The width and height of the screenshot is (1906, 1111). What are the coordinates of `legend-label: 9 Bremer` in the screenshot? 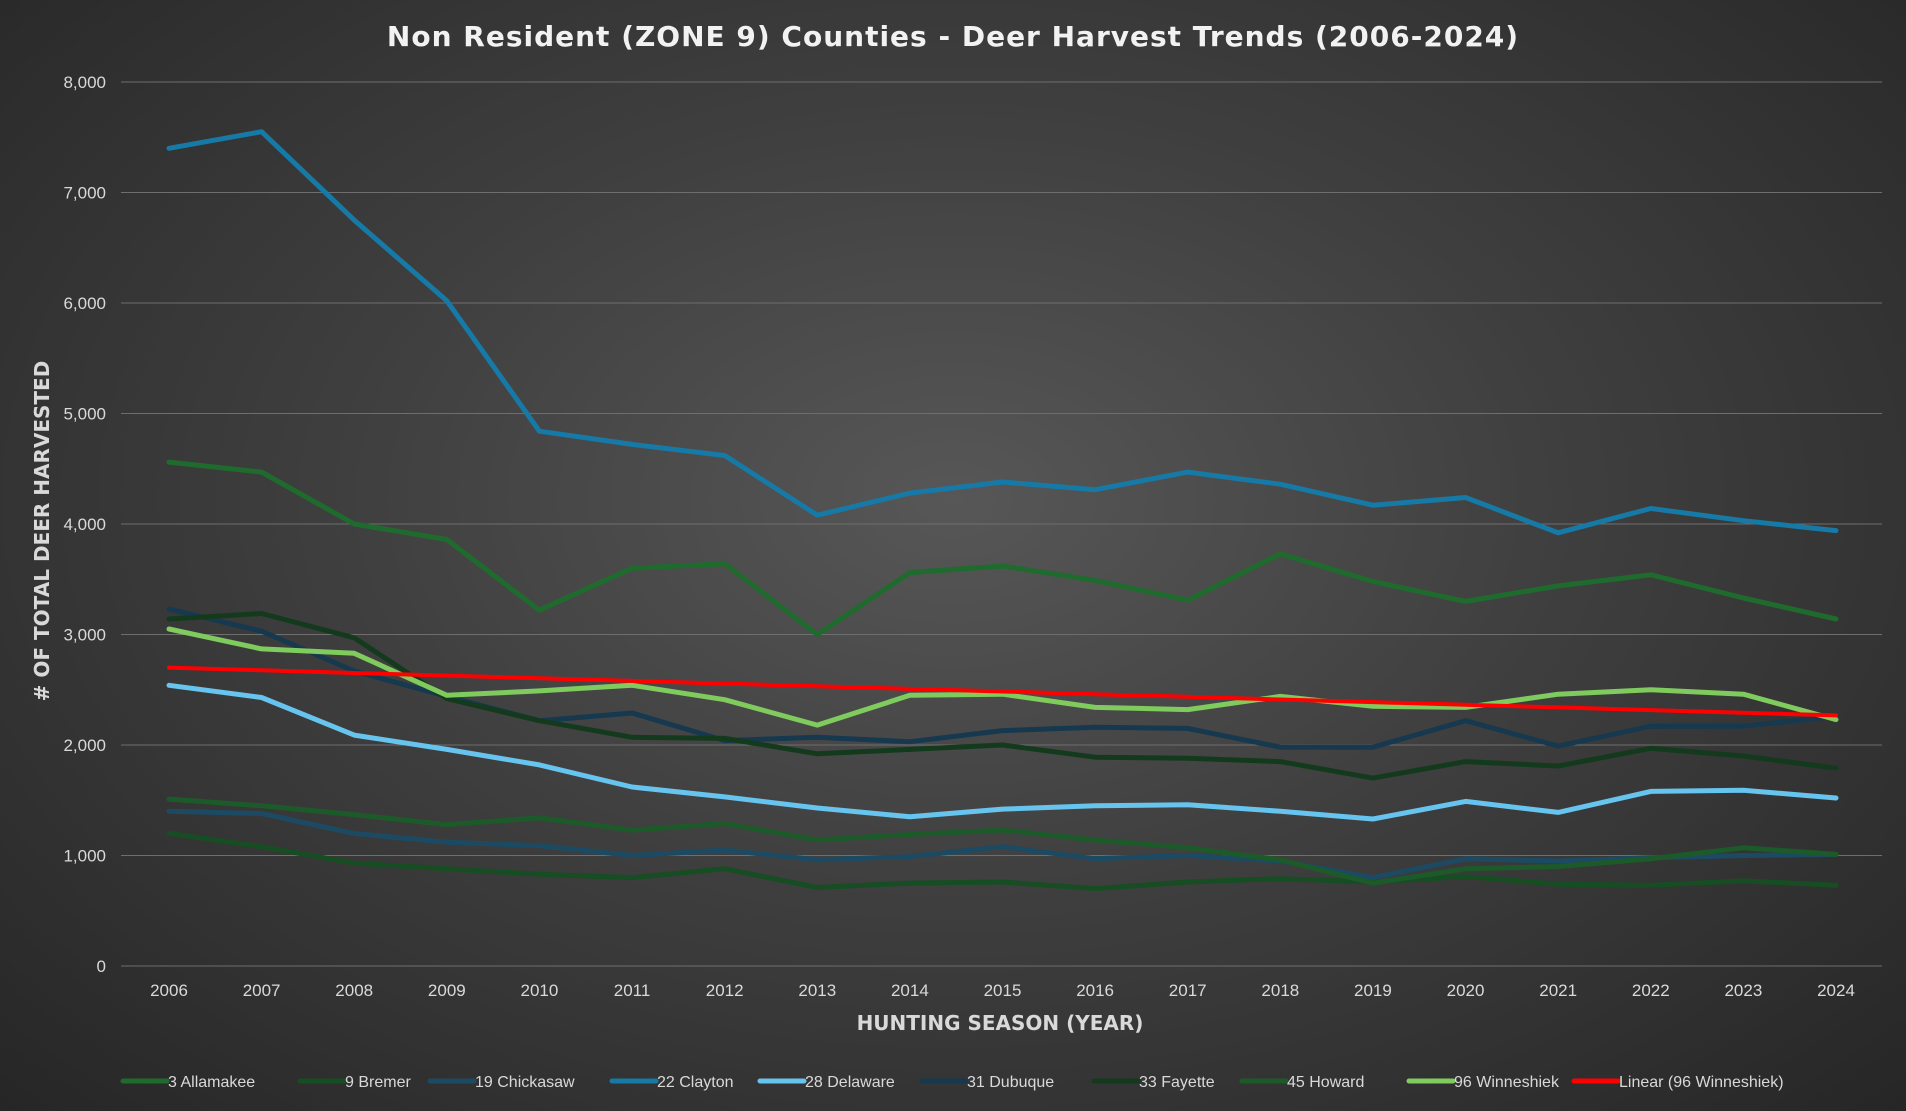 It's located at (378, 1082).